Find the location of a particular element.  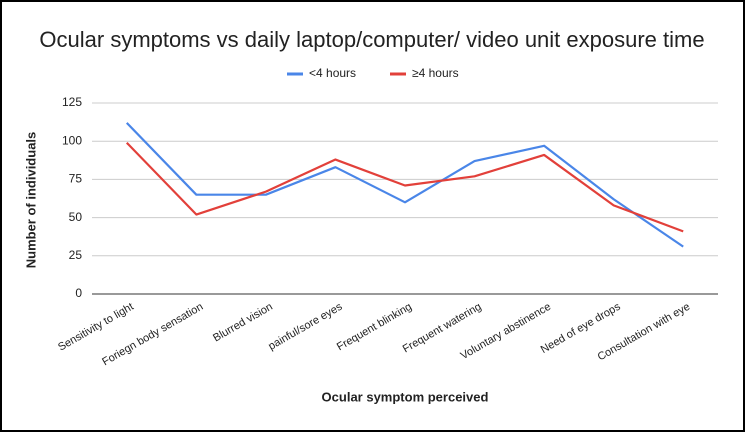

y-axis-title: Number of individuals is located at coordinates (30, 200).